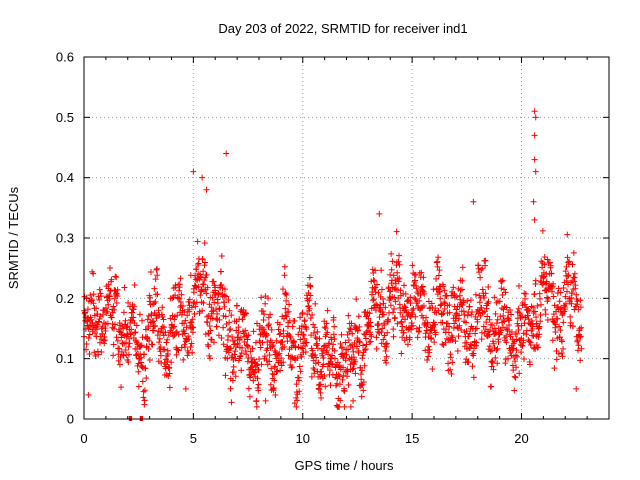 The width and height of the screenshot is (640, 480). Describe the element at coordinates (65, 358) in the screenshot. I see `y-tick-label: 0.1` at that location.